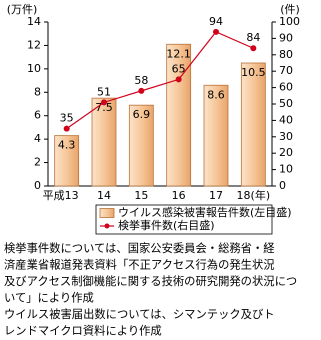 The height and width of the screenshot is (340, 321). I want to click on line-value-label: 84, so click(253, 37).